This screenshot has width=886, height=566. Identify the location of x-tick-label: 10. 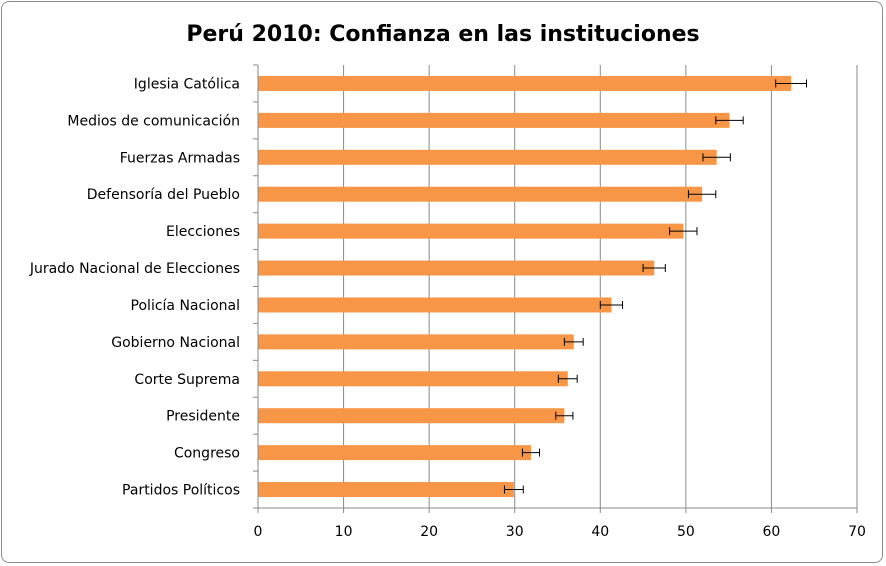
(344, 532).